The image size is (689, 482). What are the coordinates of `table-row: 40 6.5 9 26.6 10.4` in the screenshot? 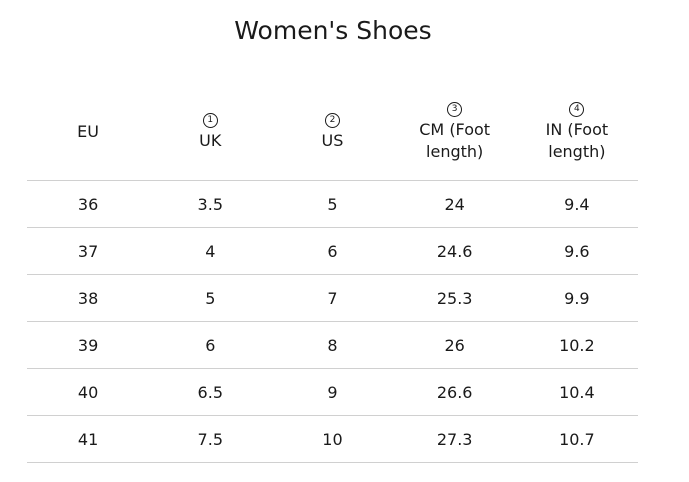 It's located at (332, 392).